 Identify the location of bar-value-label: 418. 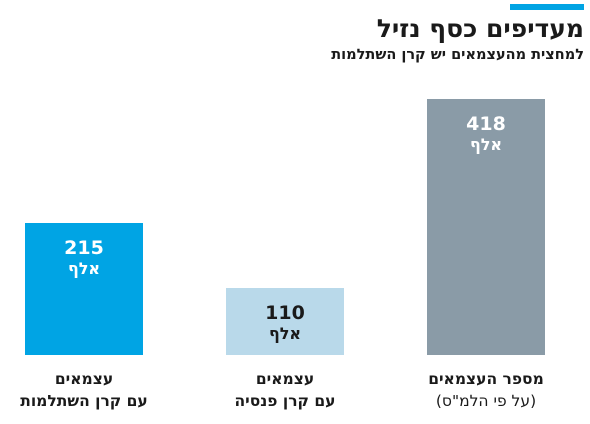
(486, 124).